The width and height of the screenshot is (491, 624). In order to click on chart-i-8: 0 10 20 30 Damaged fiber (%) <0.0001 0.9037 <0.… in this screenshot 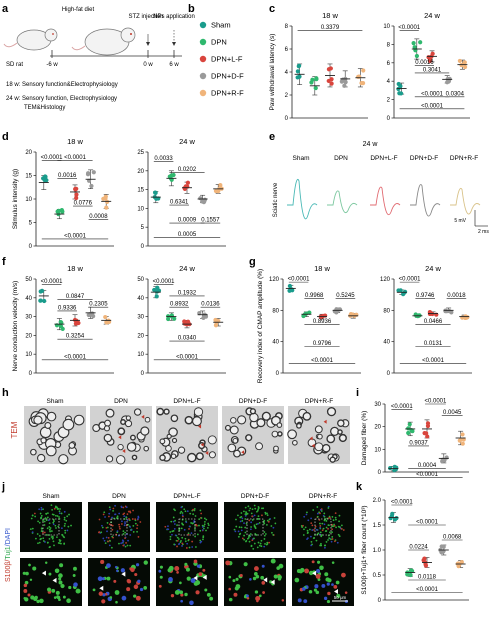, I will do `click(415, 438)`.